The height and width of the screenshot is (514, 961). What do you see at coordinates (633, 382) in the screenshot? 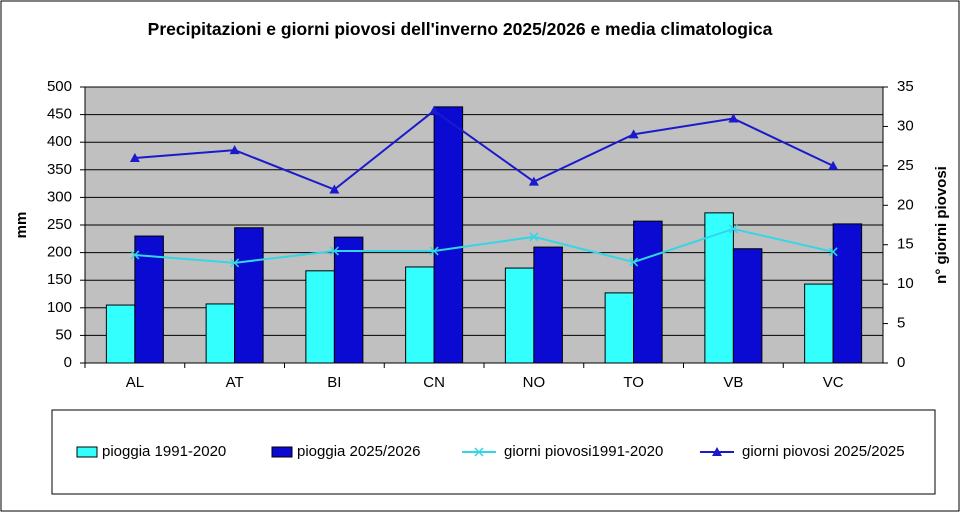
I see `x-tick-label: TO` at bounding box center [633, 382].